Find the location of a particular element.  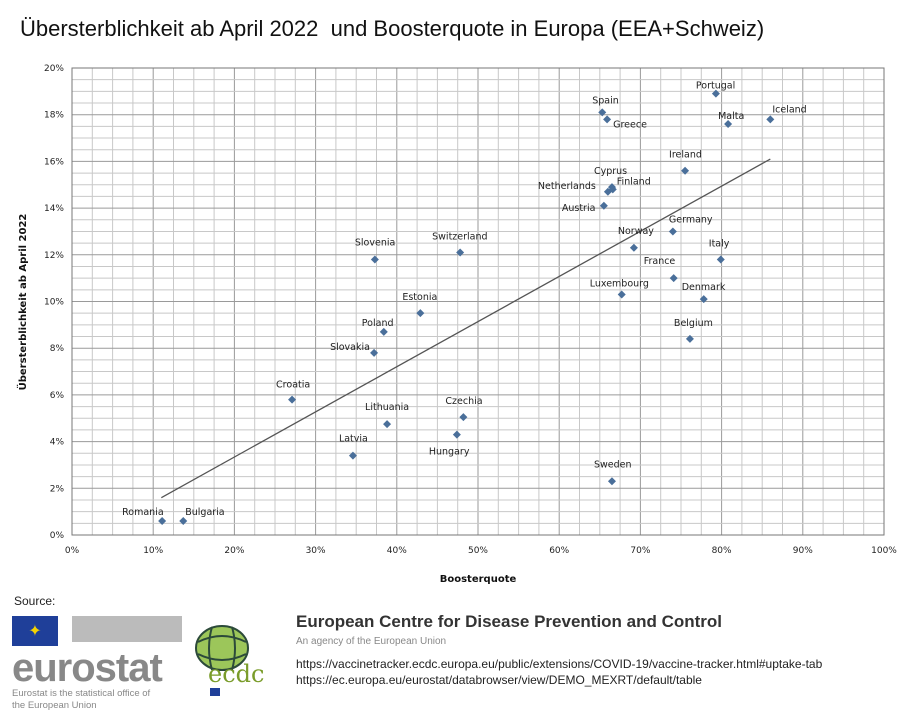

data-point-label: Netherlands is located at coordinates (567, 186).